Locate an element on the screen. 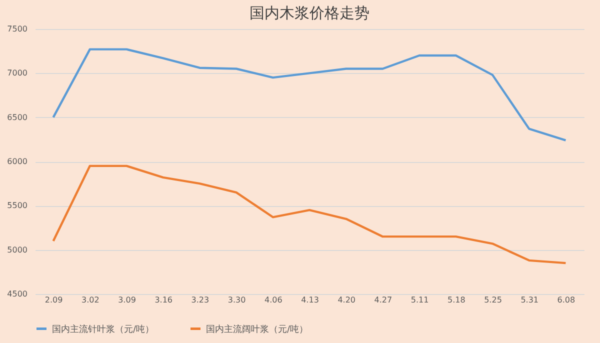  y-tick-label: 6500 is located at coordinates (17, 117).